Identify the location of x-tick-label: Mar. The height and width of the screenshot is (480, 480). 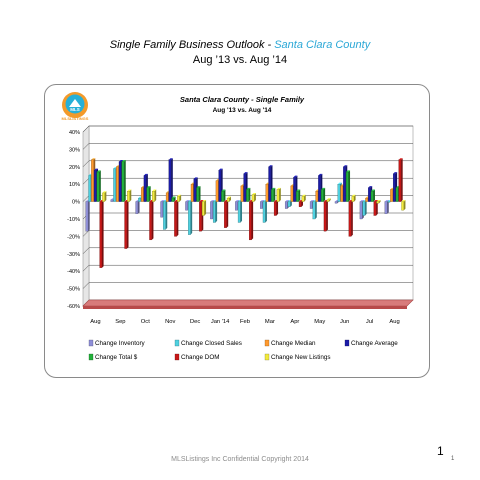
(270, 322).